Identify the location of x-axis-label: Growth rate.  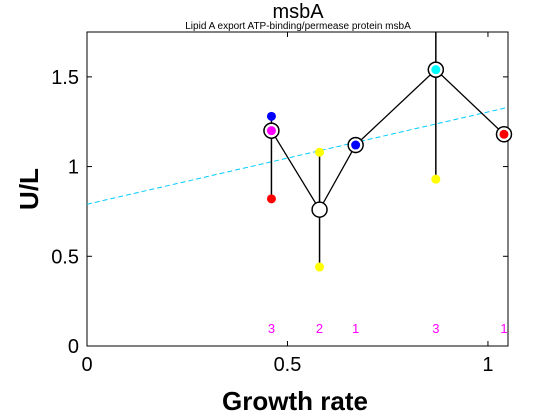
(295, 401).